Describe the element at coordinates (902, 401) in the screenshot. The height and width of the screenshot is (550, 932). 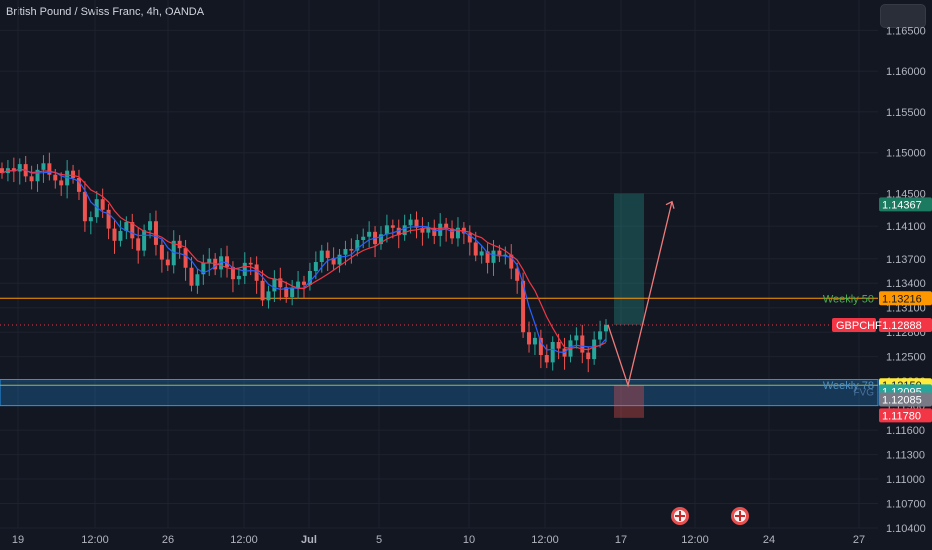
I see `zone-tag-1: 1.12085` at that location.